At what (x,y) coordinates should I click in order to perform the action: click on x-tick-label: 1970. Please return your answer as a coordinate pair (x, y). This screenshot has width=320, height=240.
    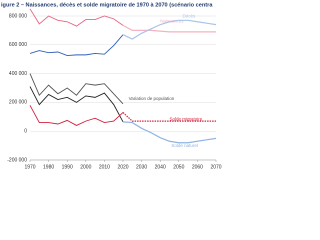
    Looking at the image, I should click on (29, 167).